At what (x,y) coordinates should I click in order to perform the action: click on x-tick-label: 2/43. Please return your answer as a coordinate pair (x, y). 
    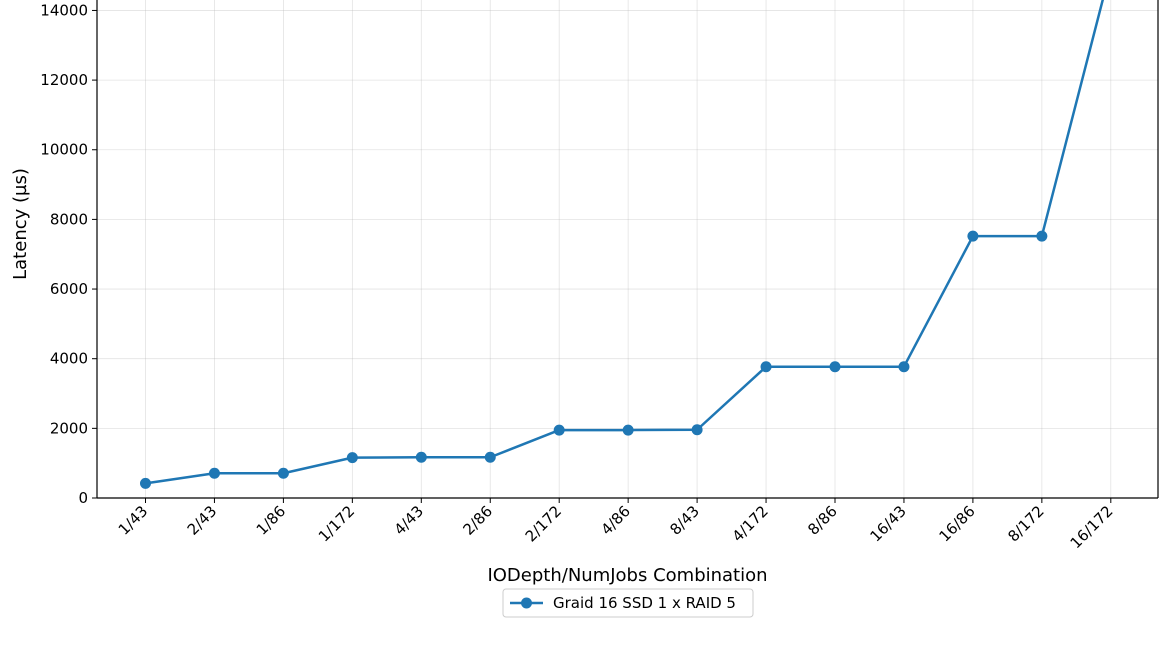
    Looking at the image, I should click on (202, 520).